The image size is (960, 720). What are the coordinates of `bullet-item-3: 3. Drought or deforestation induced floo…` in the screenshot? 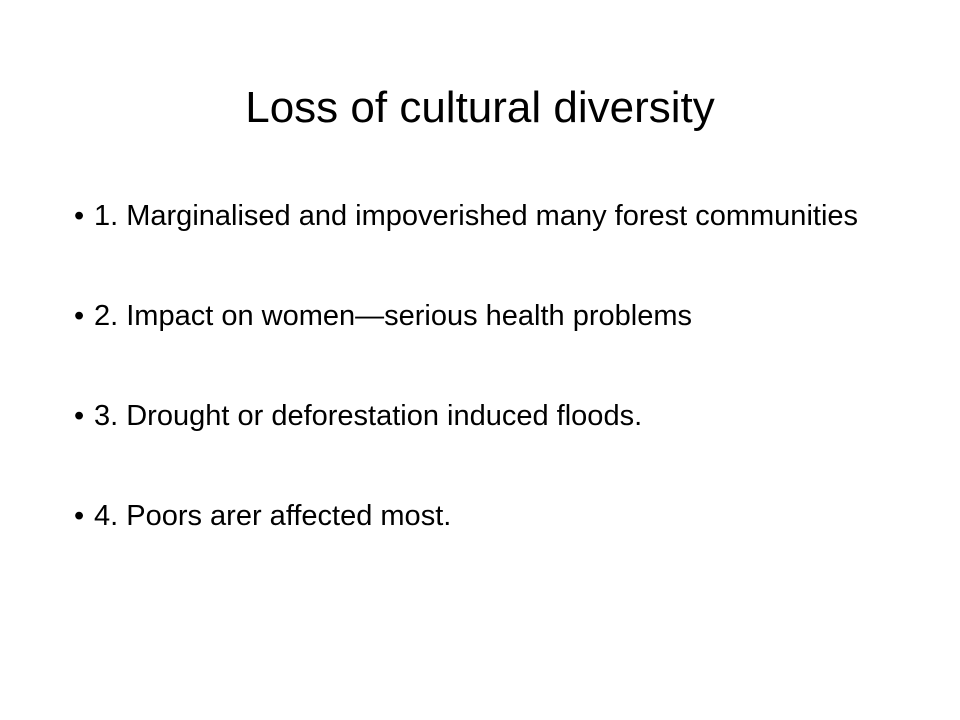 It's located at (482, 416).